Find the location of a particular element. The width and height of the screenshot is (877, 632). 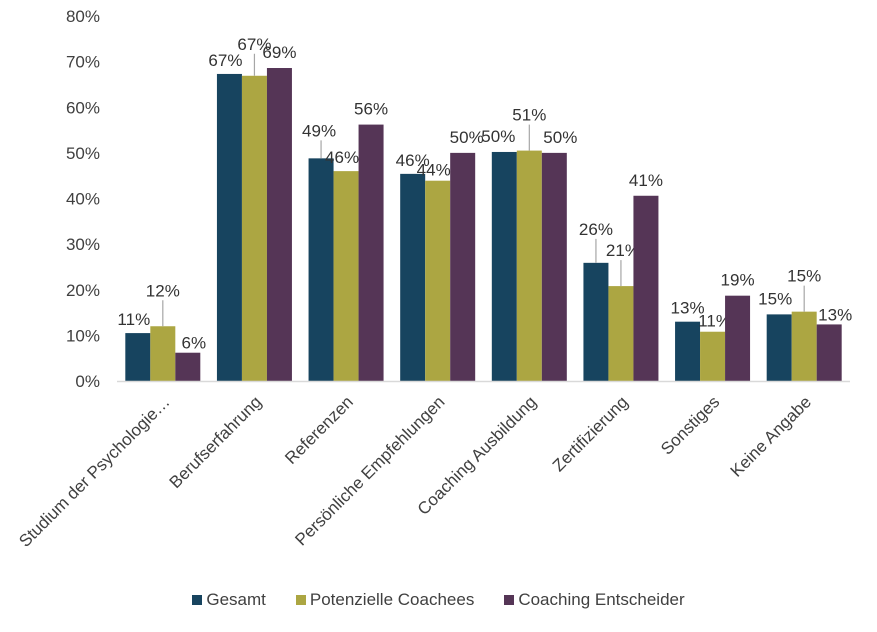

x-tick-label: Sonstiges is located at coordinates (690, 425).